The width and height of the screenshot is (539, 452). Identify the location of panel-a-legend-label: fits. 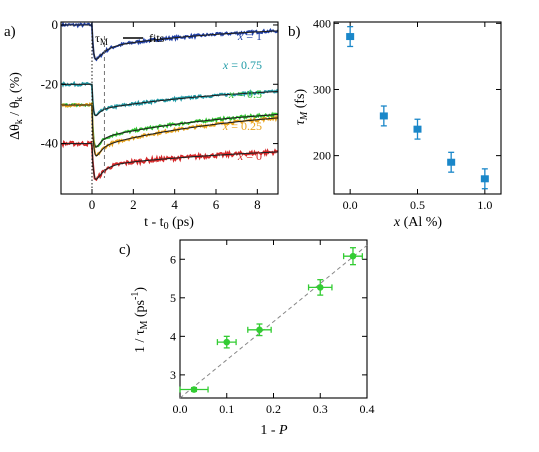
(157, 38).